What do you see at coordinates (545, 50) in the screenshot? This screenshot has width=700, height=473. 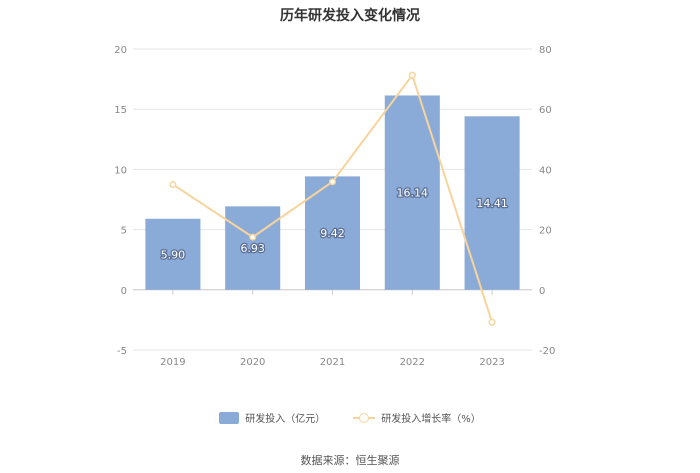 I see `right-axis-tick-label: 80` at bounding box center [545, 50].